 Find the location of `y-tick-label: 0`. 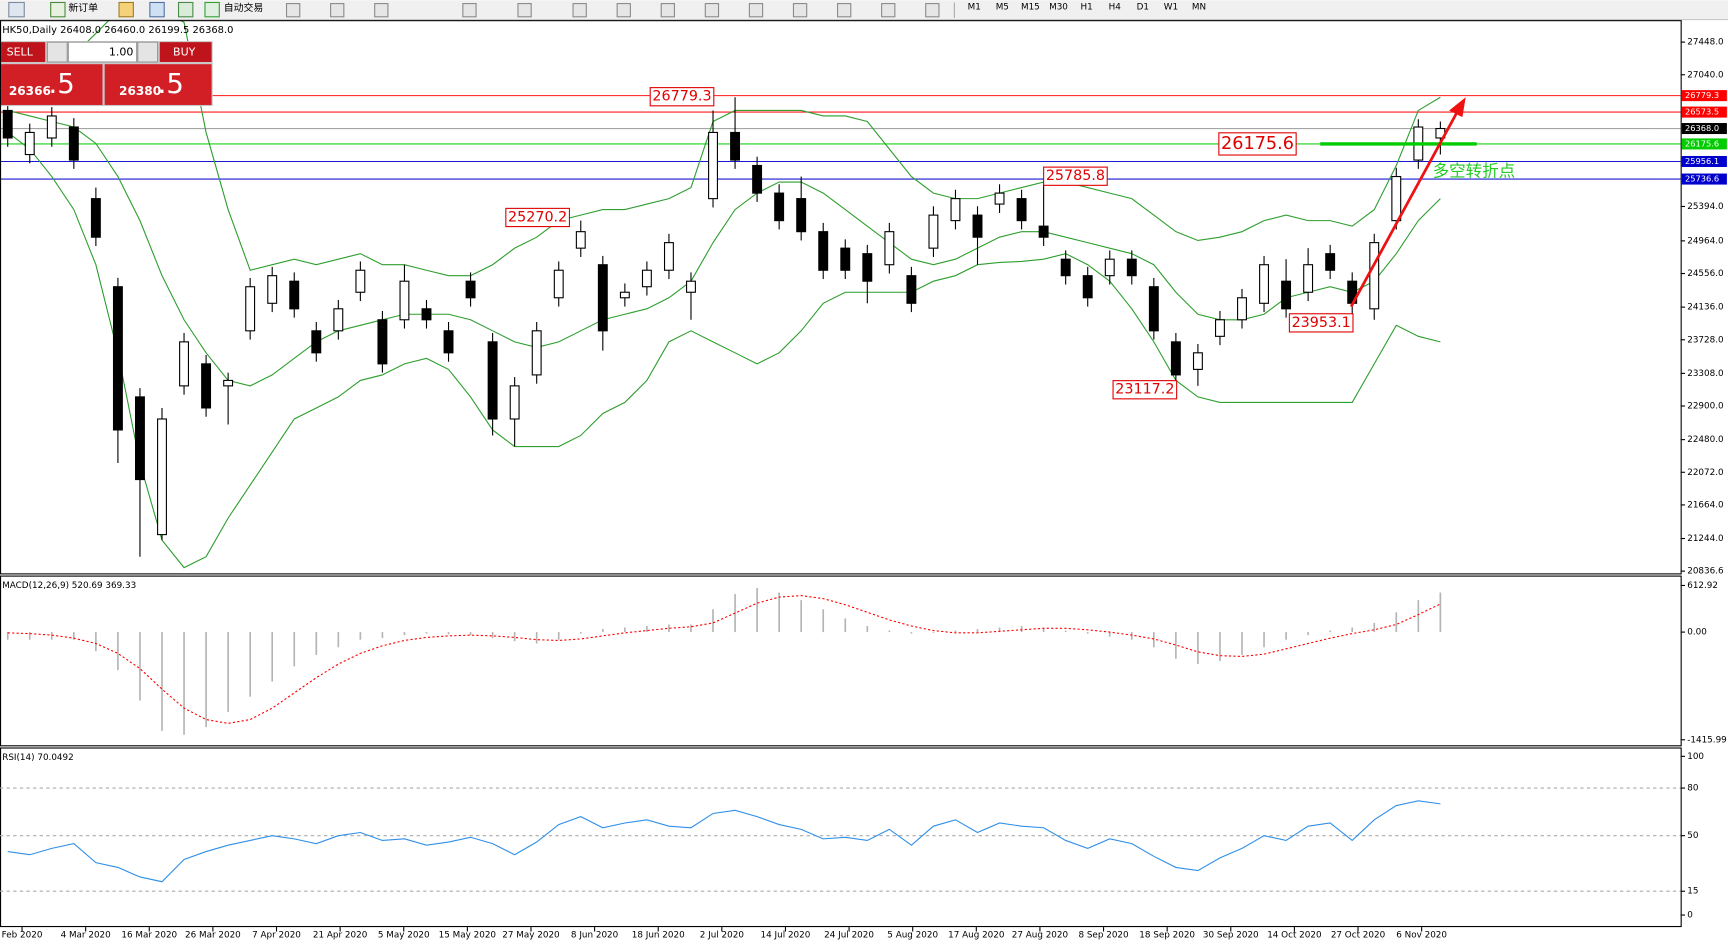

y-tick-label: 0 is located at coordinates (1690, 916).